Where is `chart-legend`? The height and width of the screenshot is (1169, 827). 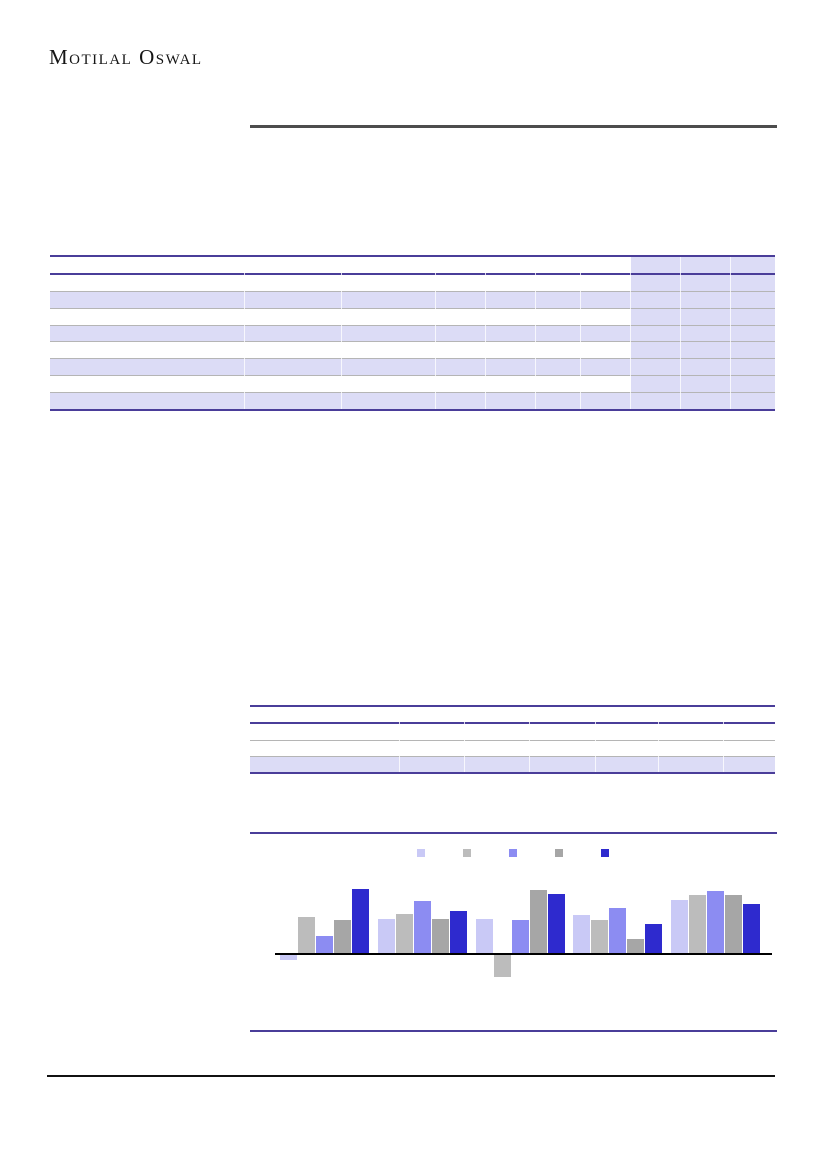
chart-legend is located at coordinates (513, 853).